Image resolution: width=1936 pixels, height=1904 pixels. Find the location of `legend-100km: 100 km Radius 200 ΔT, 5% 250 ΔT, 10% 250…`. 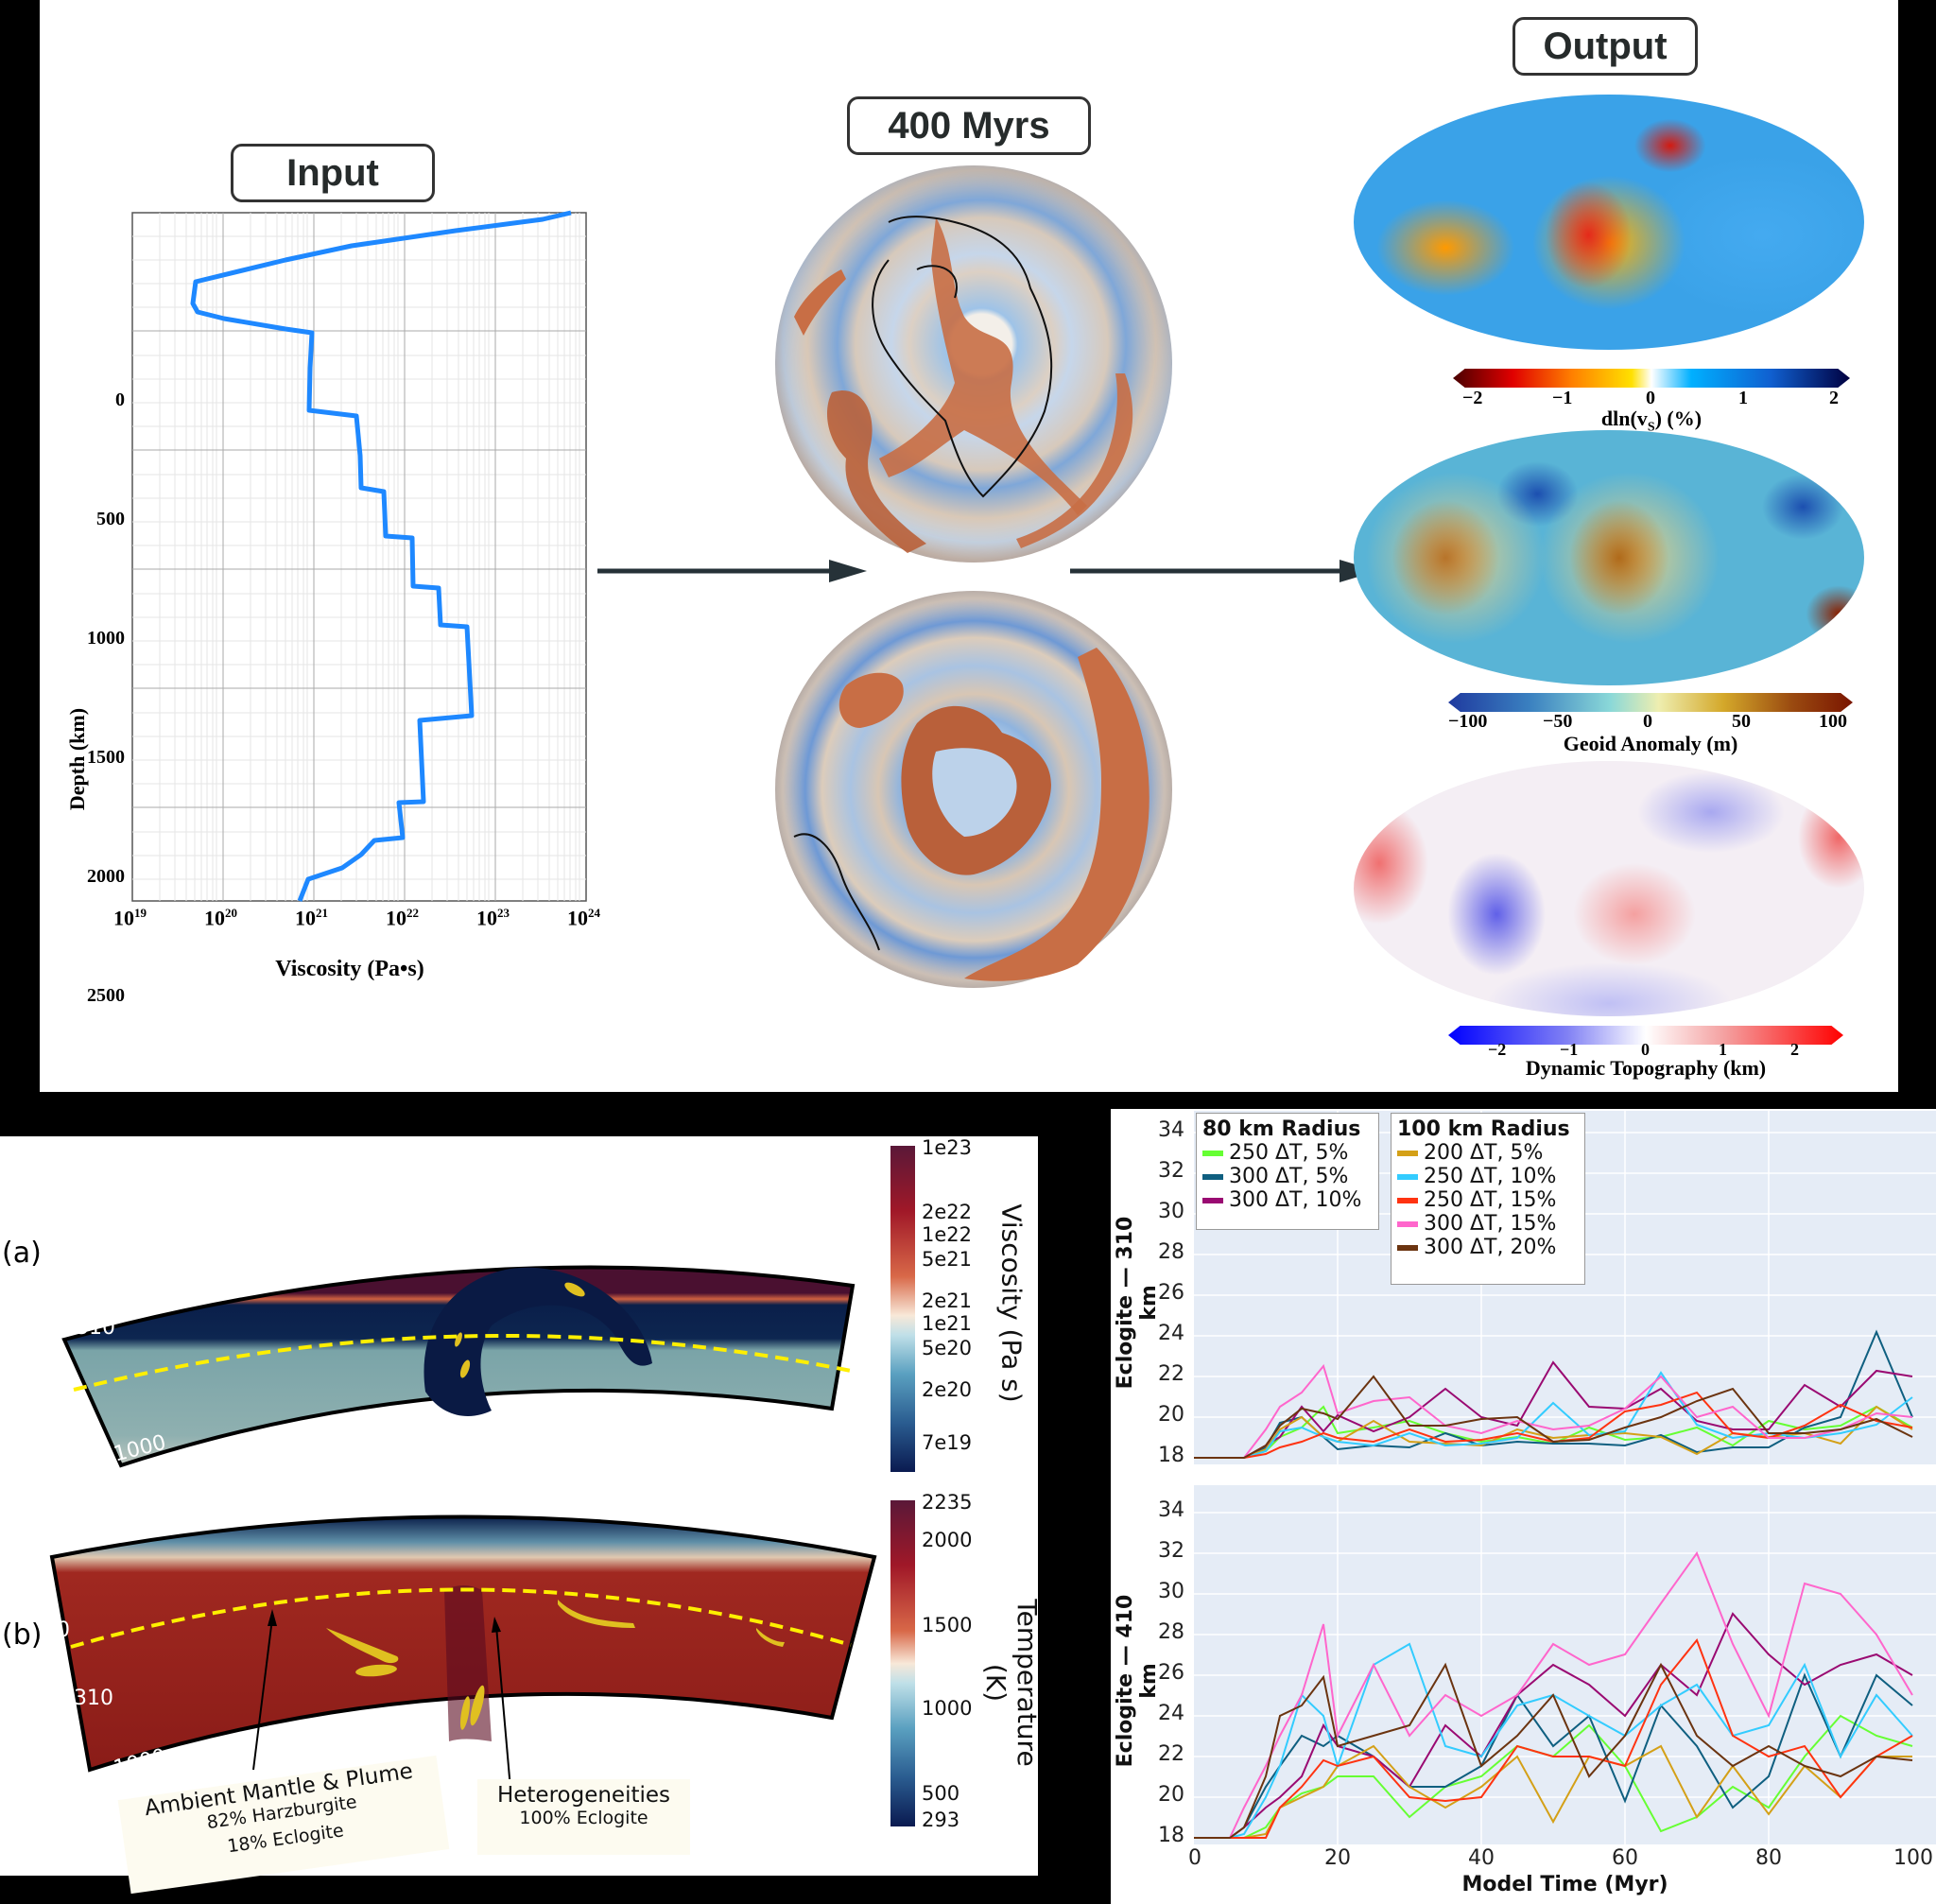

legend-100km: 100 km Radius 200 ΔT, 5% 250 ΔT, 10% 250… is located at coordinates (1488, 1199).